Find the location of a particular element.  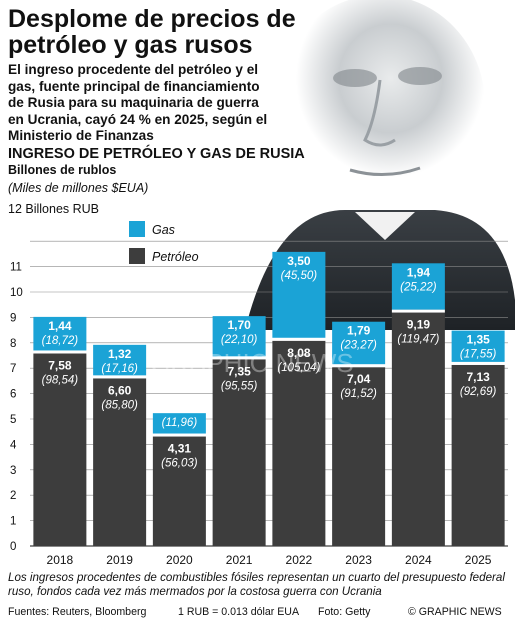

oil-value-label: 7,13 is located at coordinates (478, 377).